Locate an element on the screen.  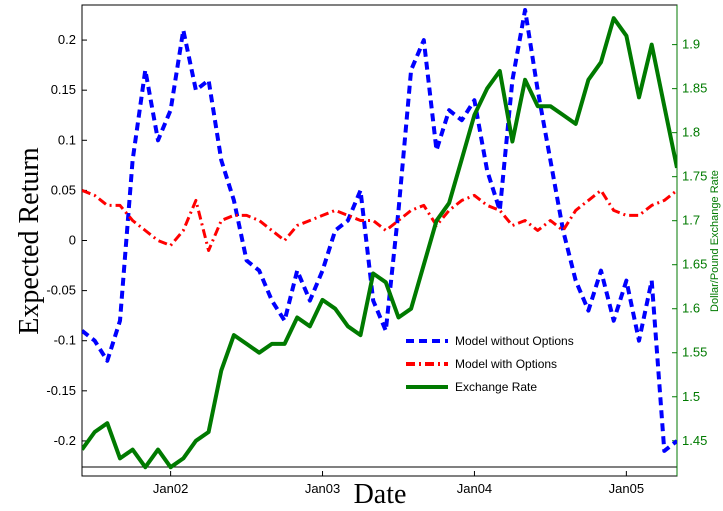
legend-label-model-without-options: Model without Options is located at coordinates (514, 341).